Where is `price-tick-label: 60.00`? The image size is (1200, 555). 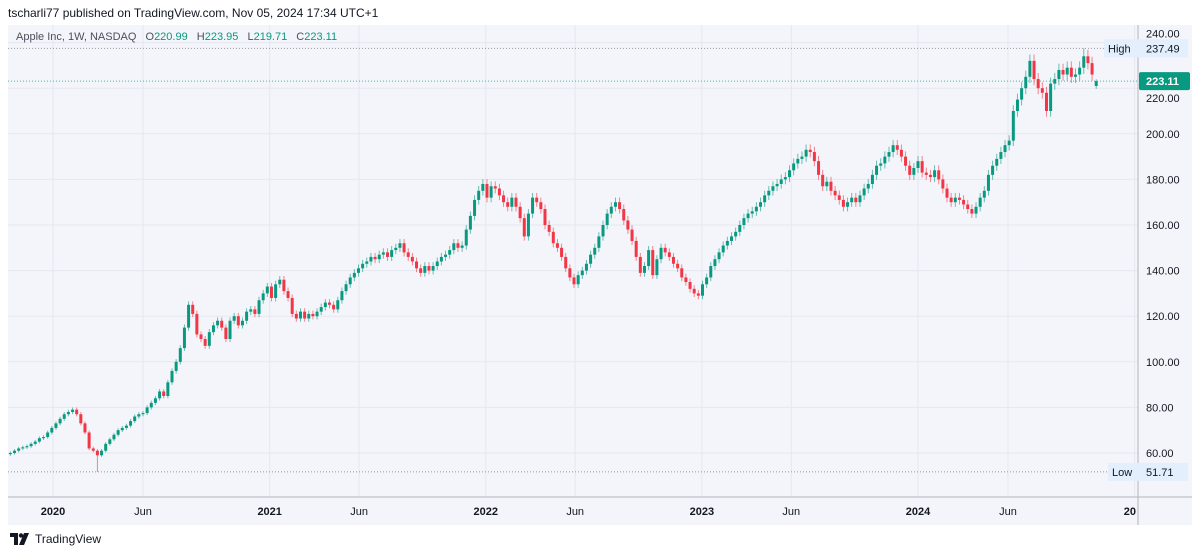 price-tick-label: 60.00 is located at coordinates (1160, 454).